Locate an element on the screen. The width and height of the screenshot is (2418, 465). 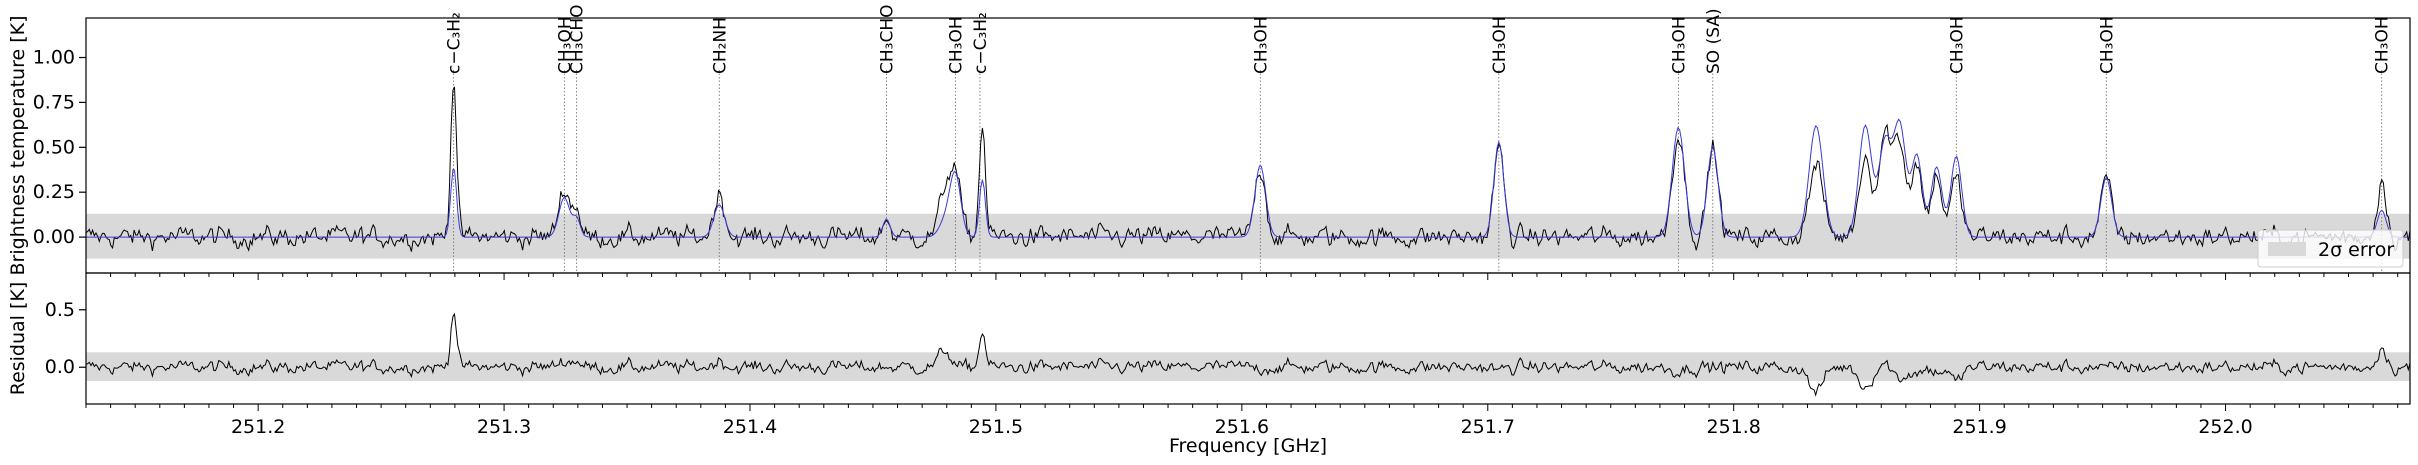
x-tick-label-4: 251.6 is located at coordinates (1242, 427).